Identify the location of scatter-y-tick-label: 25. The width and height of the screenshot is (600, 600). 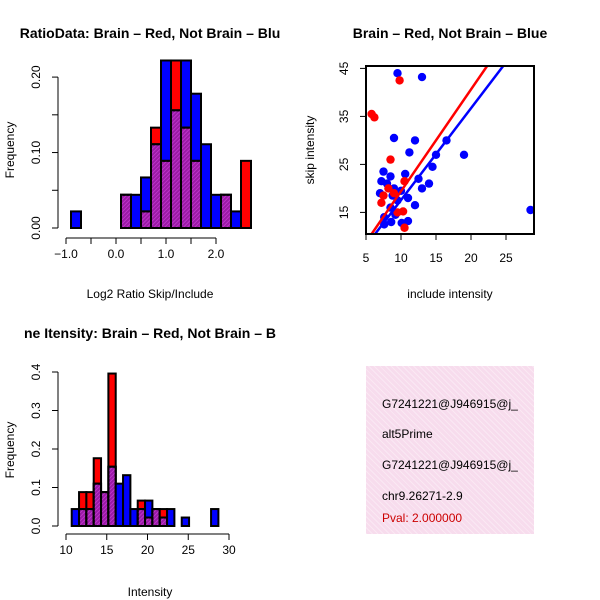
(344, 164).